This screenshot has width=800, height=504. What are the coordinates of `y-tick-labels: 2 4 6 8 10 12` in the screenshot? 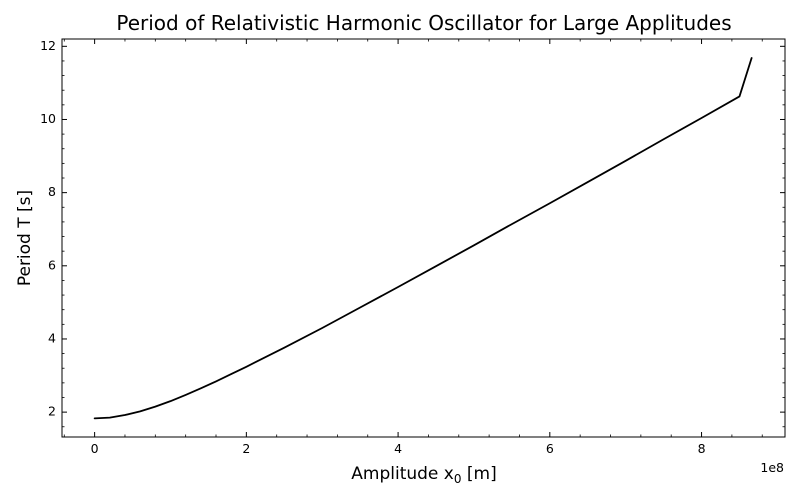 It's located at (48, 228).